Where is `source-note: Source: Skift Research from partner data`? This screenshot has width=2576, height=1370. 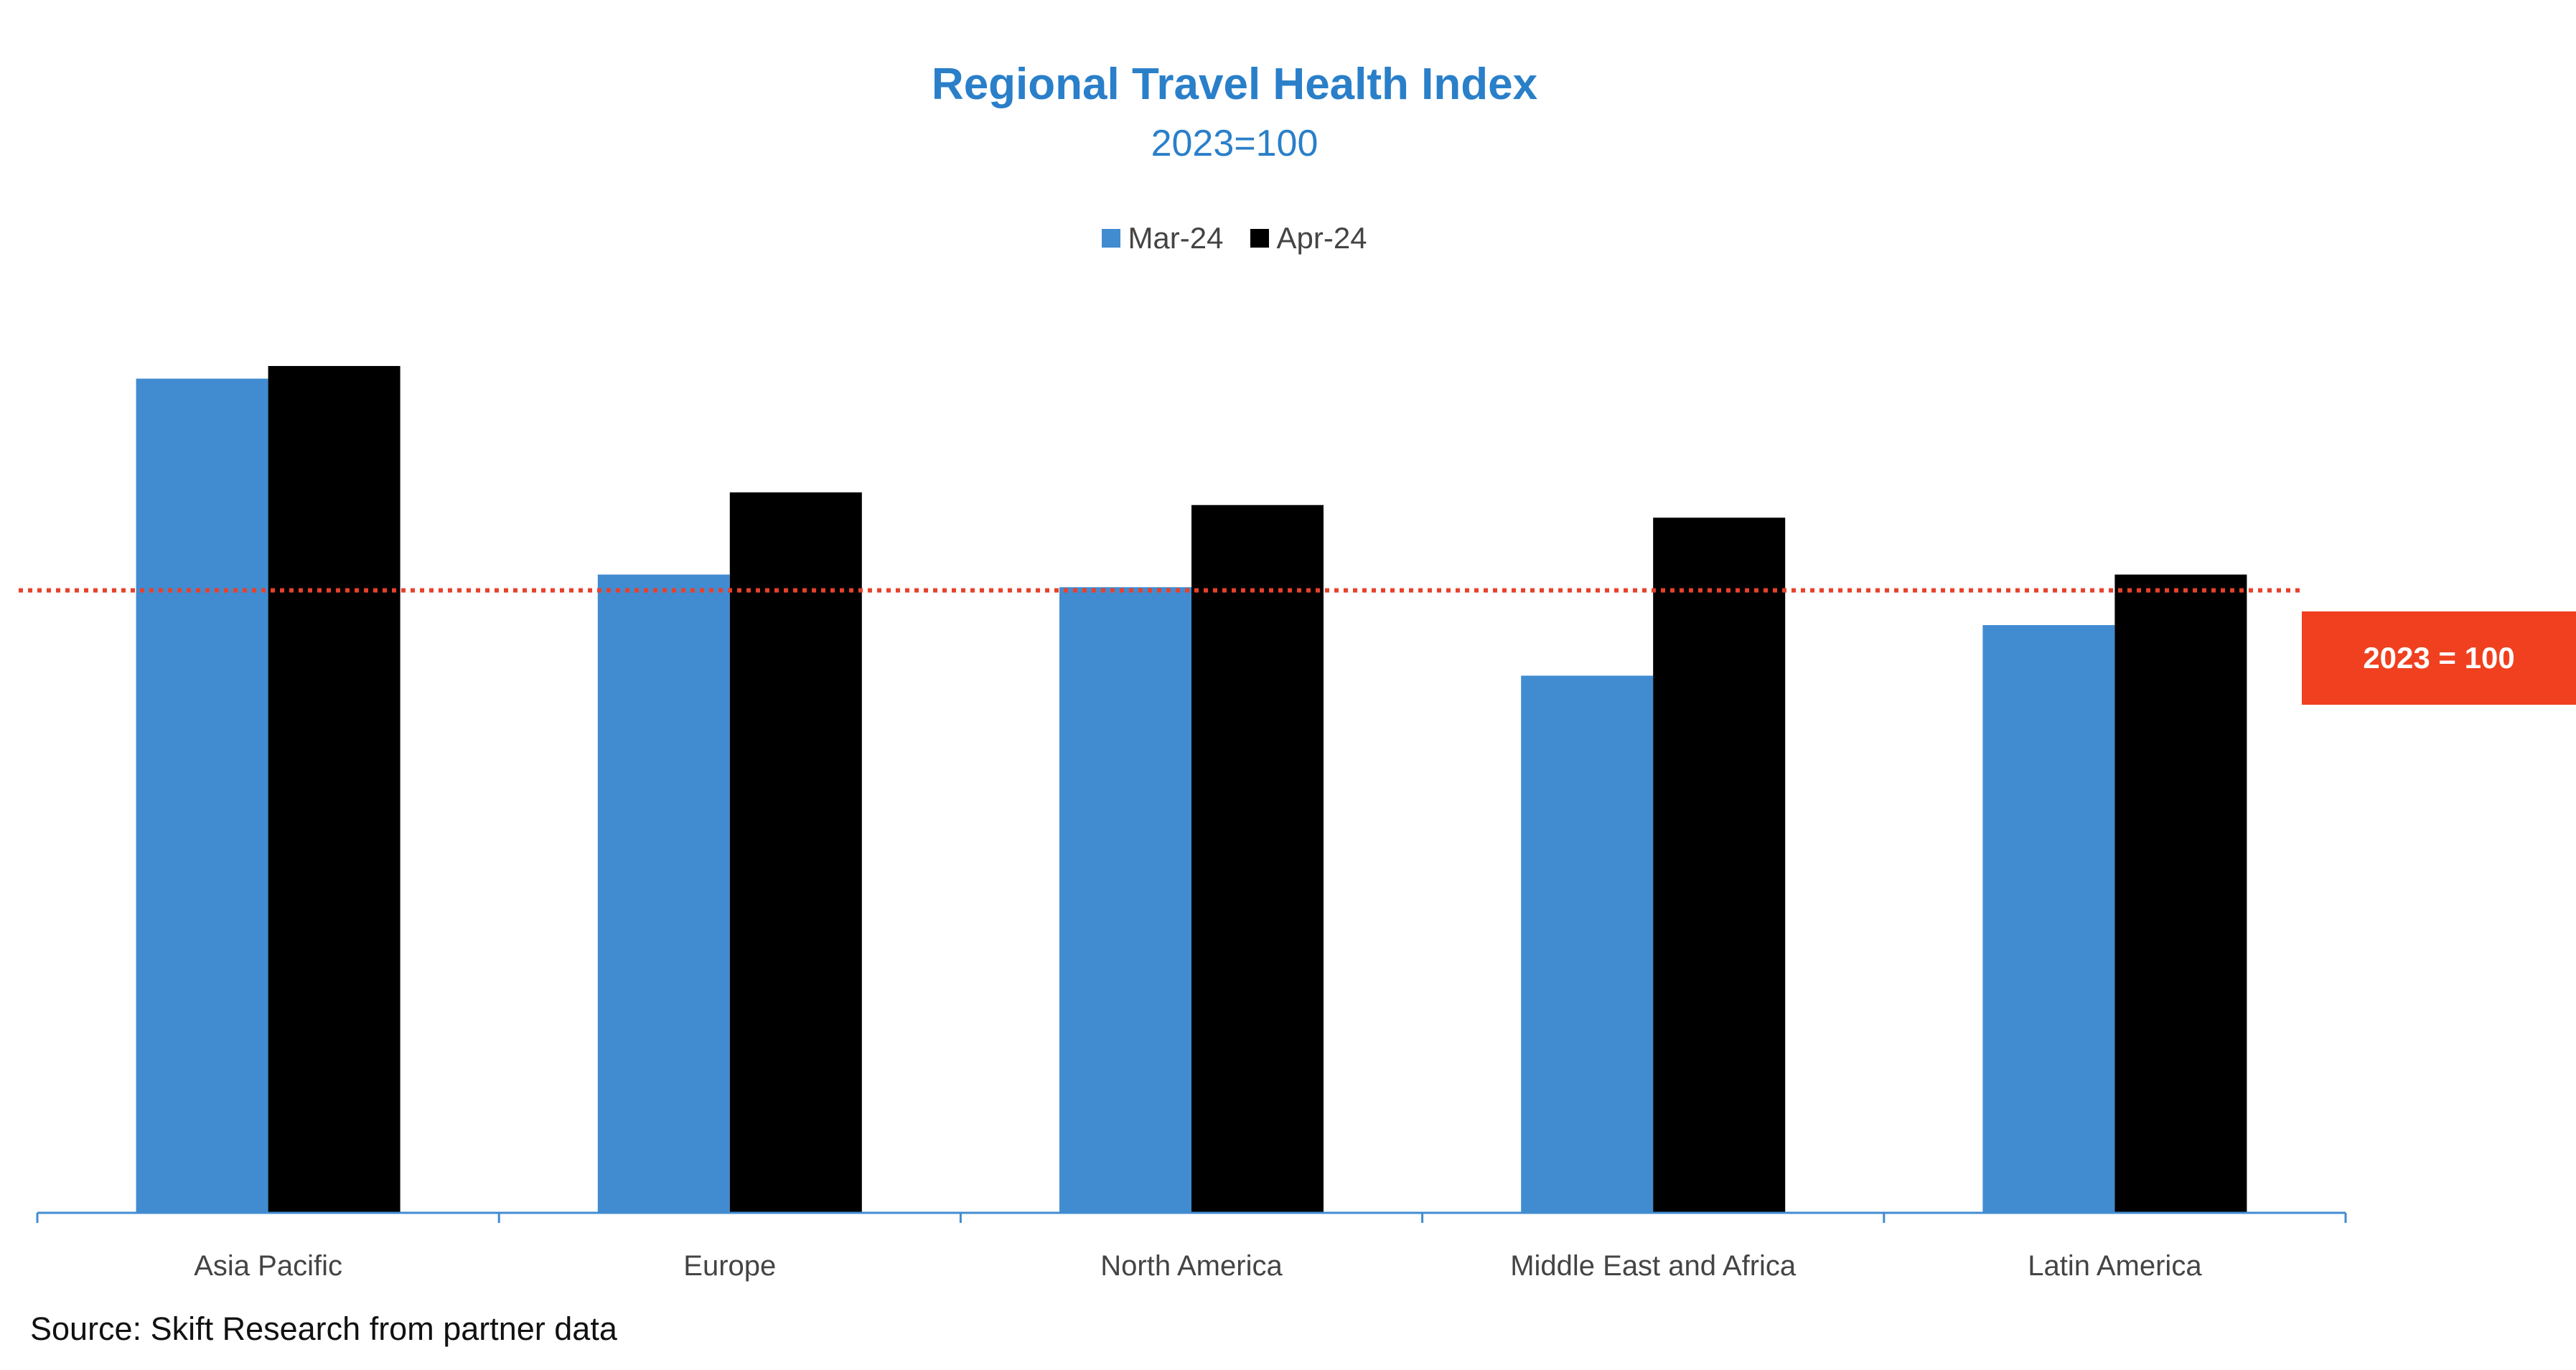
source-note: Source: Skift Research from partner data is located at coordinates (323, 1328).